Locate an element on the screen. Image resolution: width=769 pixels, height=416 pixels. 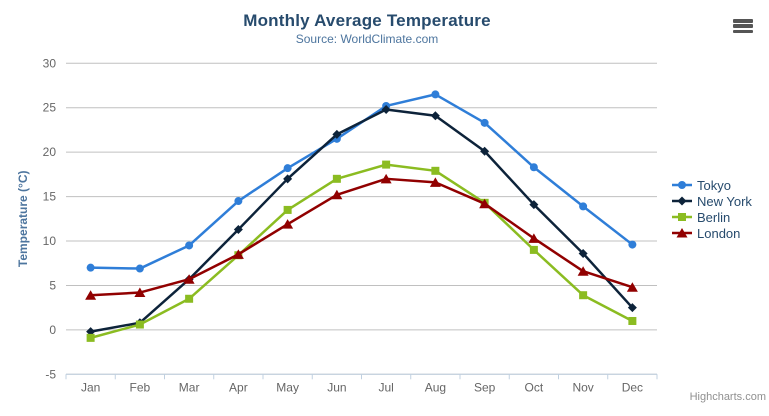
legend-label: Berlin is located at coordinates (714, 217).